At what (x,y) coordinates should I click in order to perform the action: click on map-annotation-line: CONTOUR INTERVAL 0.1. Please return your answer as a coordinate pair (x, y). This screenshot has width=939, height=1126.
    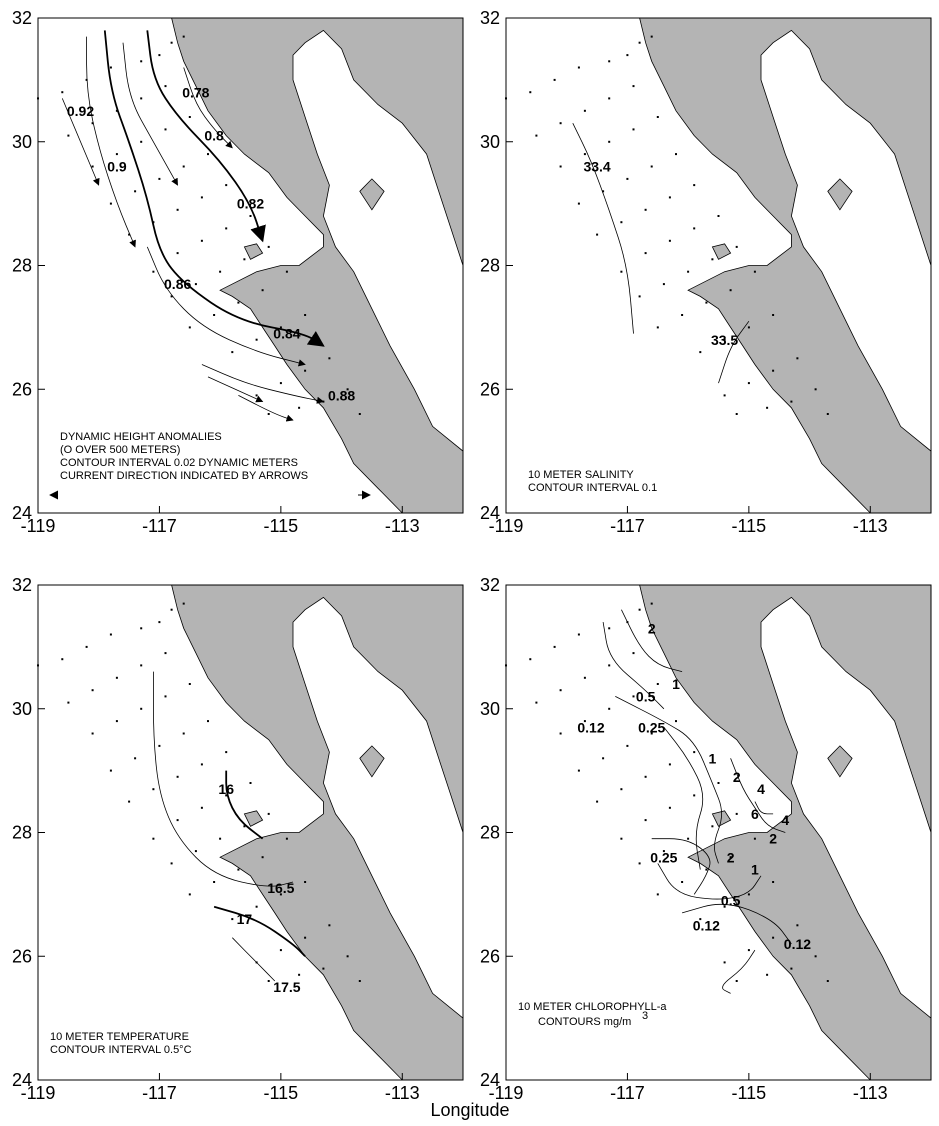
    Looking at the image, I should click on (592, 488).